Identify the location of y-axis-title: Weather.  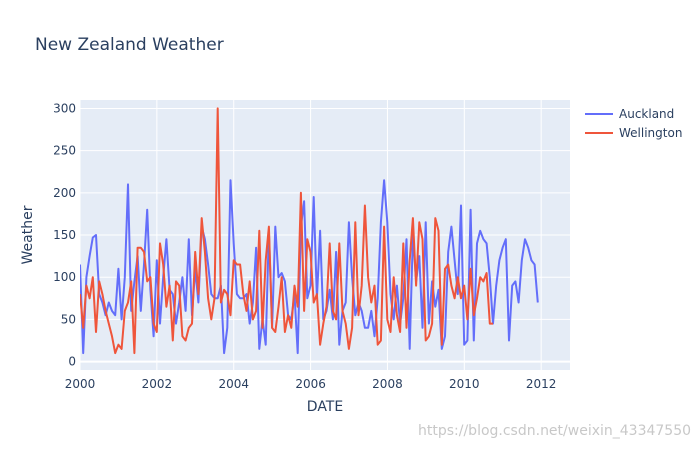
(28, 234).